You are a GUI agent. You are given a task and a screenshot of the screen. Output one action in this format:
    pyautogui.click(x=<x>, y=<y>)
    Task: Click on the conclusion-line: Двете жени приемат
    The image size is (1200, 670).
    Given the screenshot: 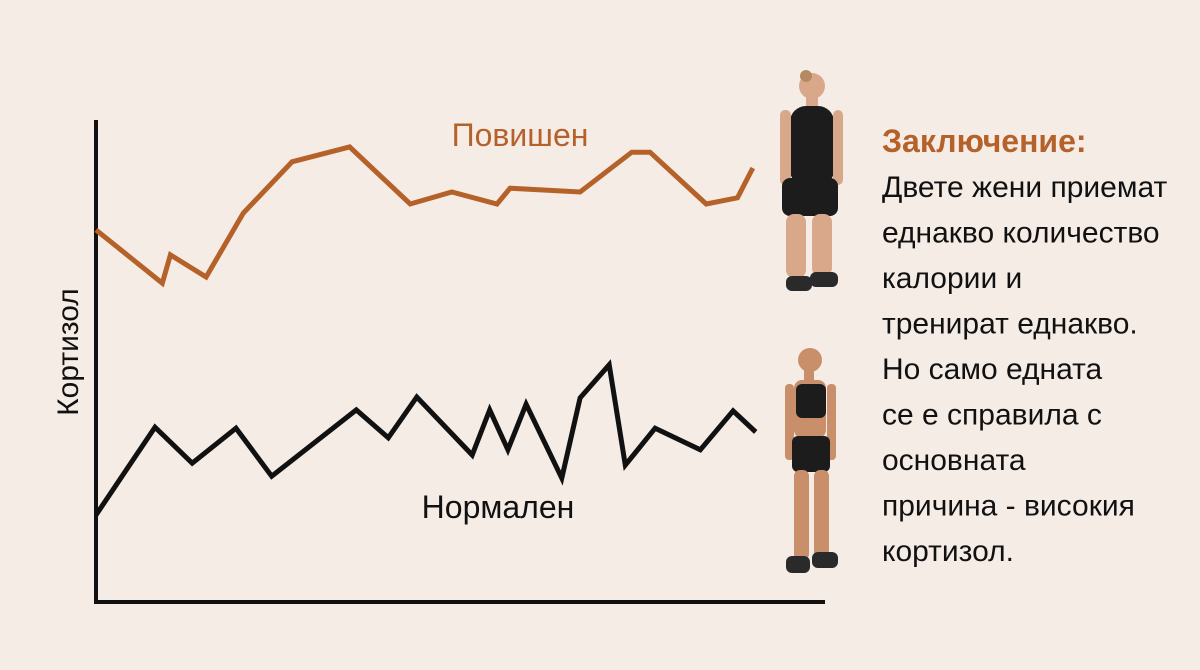 What is the action you would take?
    pyautogui.click(x=1024, y=187)
    